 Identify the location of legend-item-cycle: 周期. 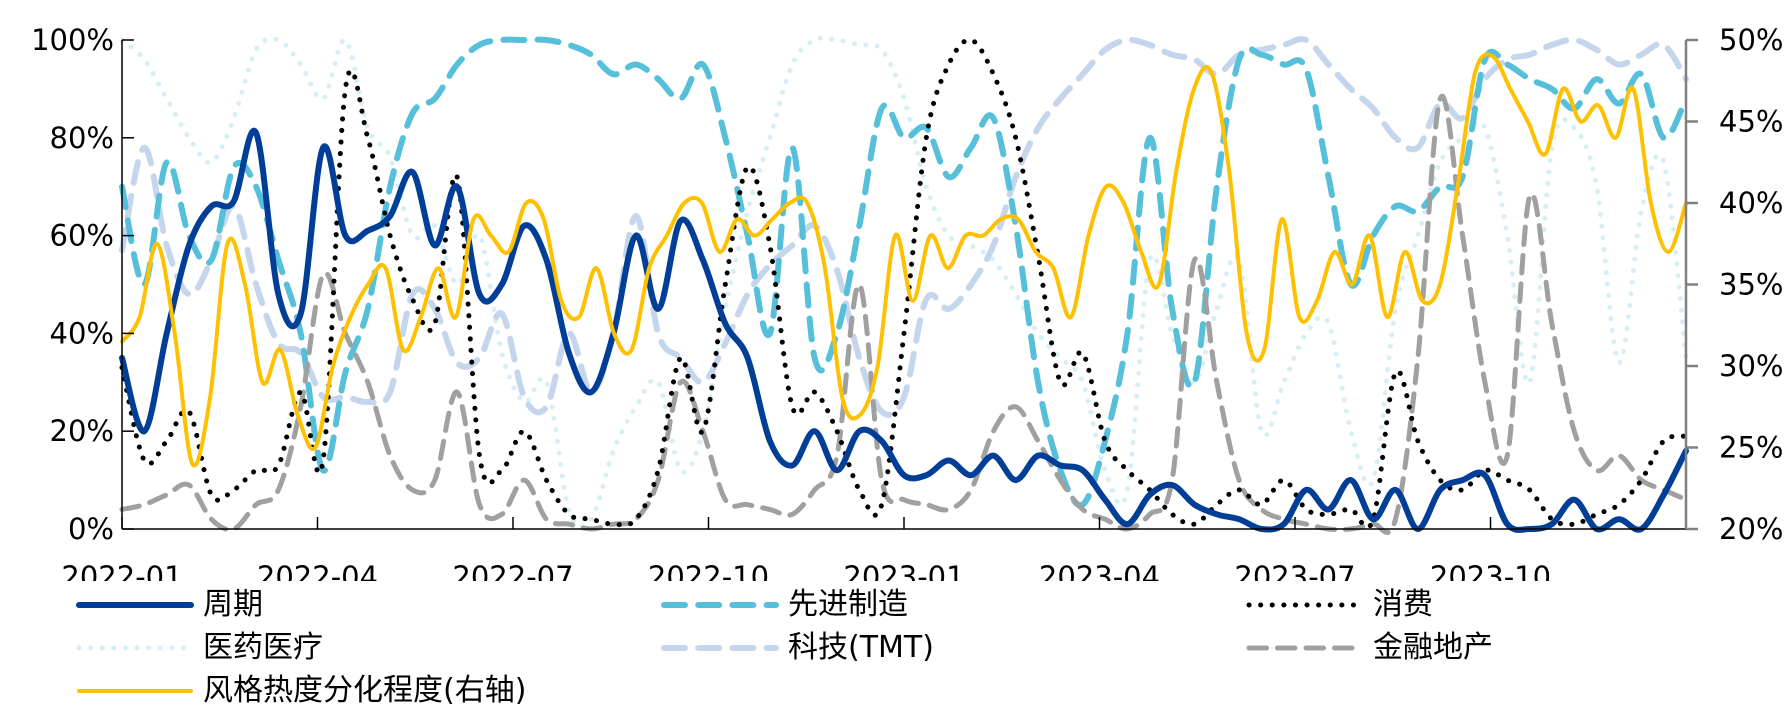
(169, 605).